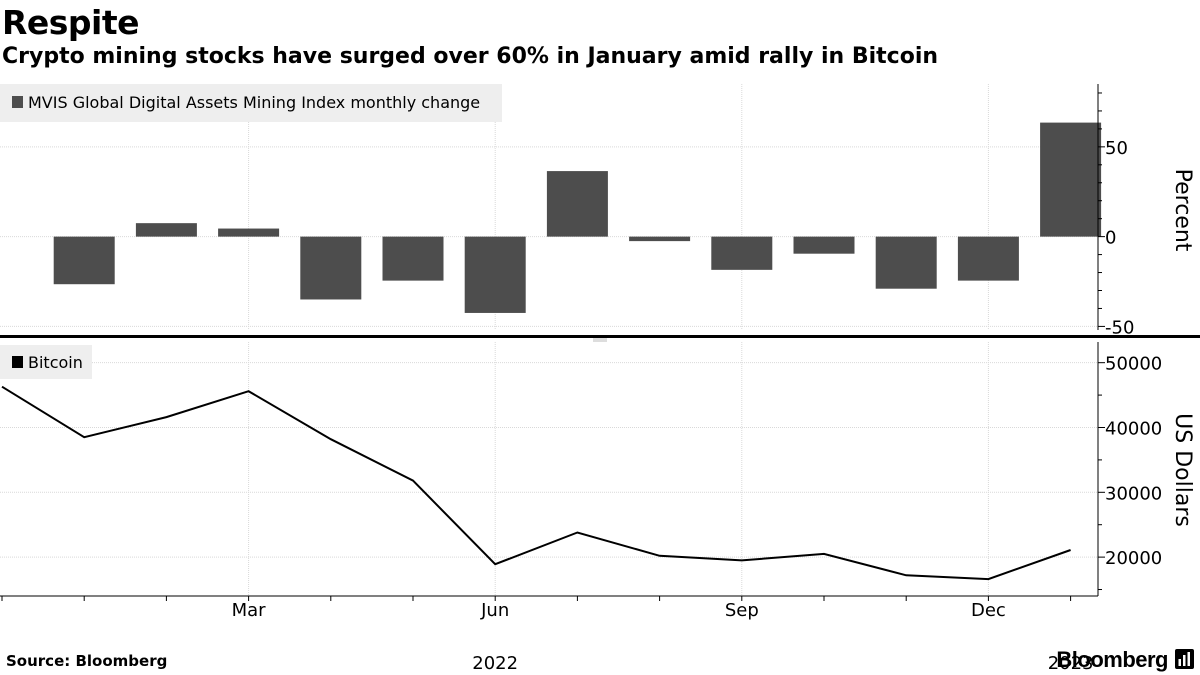 The image size is (1200, 675). I want to click on legend-bitcoin: Bitcoin, so click(46, 362).